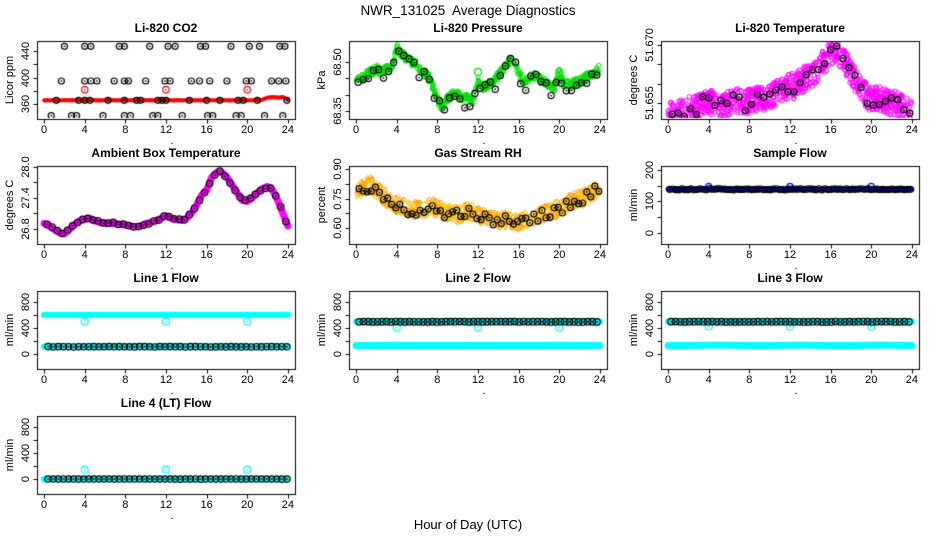  I want to click on figure-title: NWR_131025 Average Diagnostics, so click(468, 10).